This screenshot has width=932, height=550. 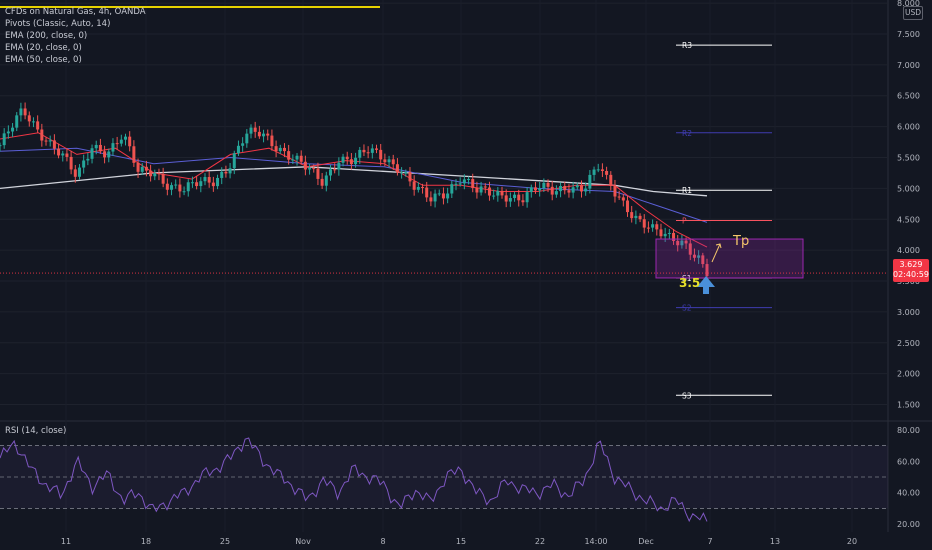 What do you see at coordinates (43, 60) in the screenshot?
I see `indicator-ema-50: EMA (50, close, 0)` at bounding box center [43, 60].